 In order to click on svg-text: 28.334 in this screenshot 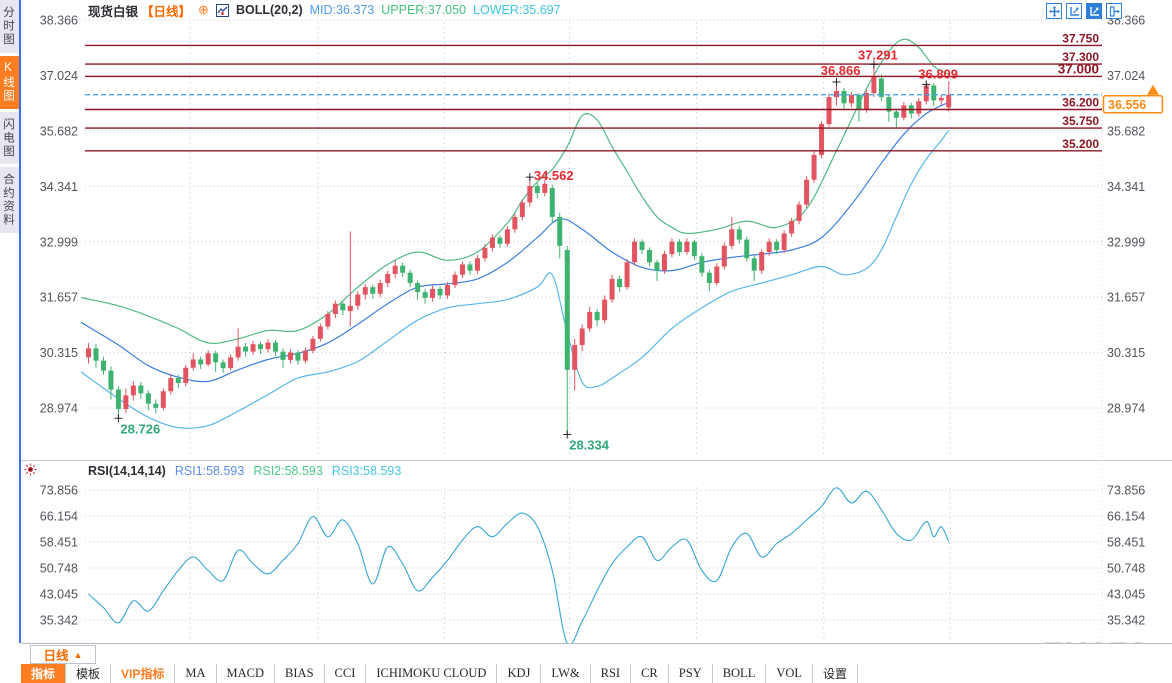, I will do `click(589, 445)`.